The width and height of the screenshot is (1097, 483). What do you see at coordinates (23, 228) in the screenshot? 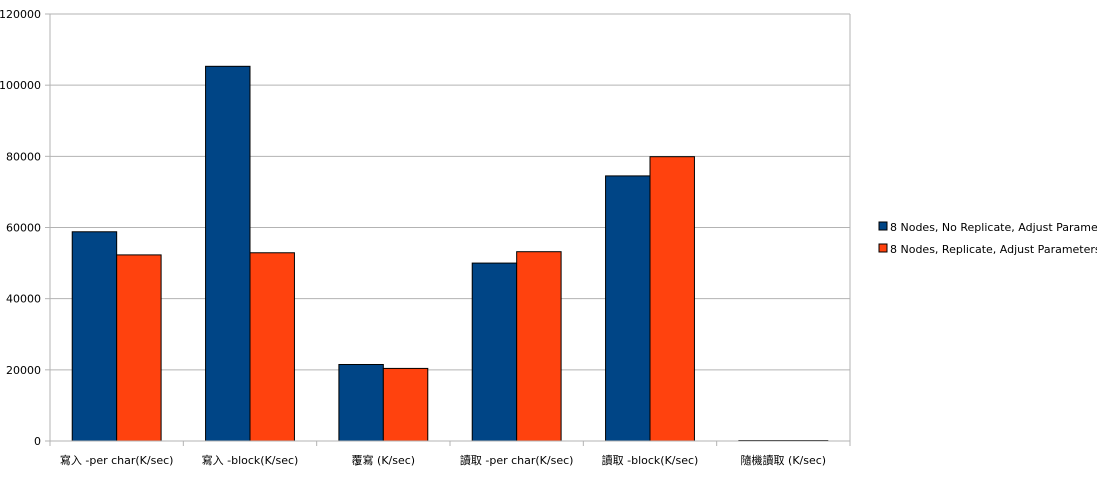
I see `y-tick-label: 60000` at bounding box center [23, 228].